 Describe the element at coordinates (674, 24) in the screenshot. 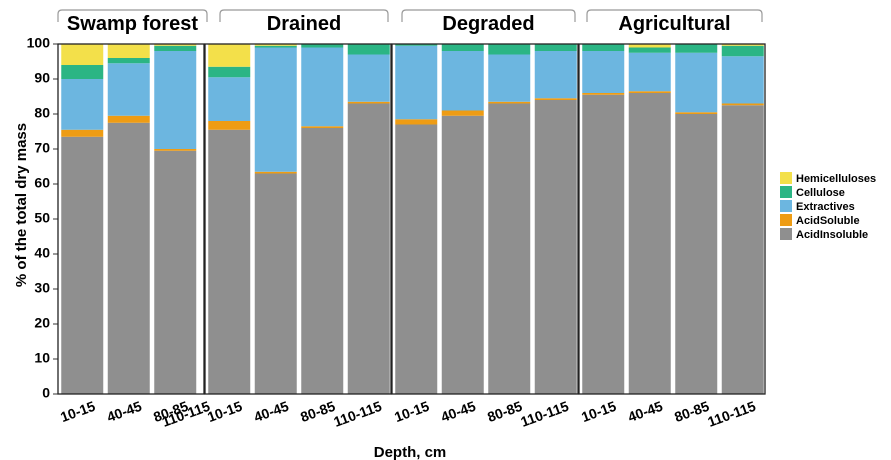

I see `facet-title: Agricultural` at that location.